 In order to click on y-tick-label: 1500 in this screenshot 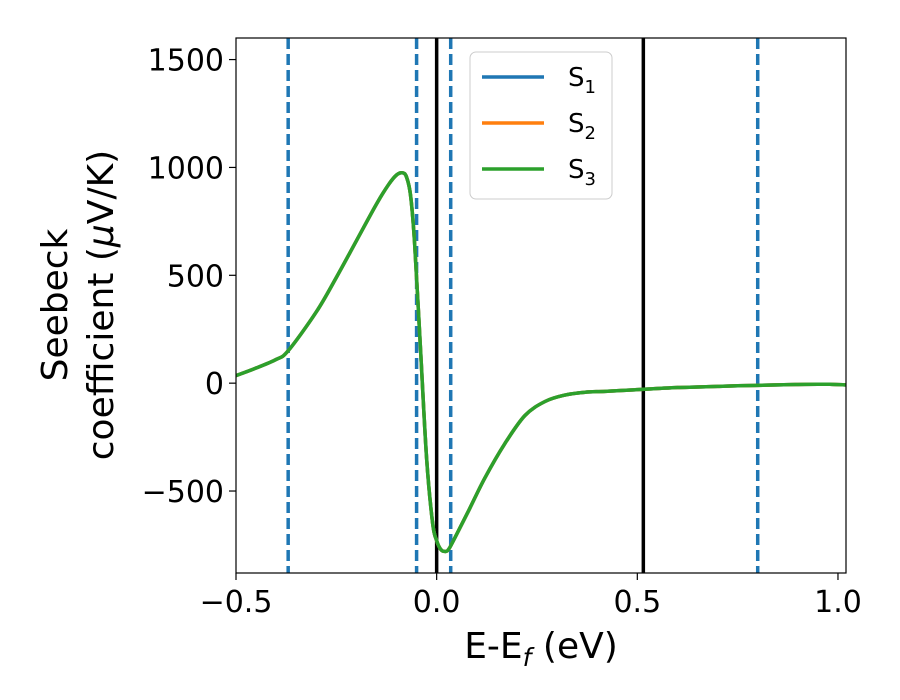, I will do `click(186, 61)`.